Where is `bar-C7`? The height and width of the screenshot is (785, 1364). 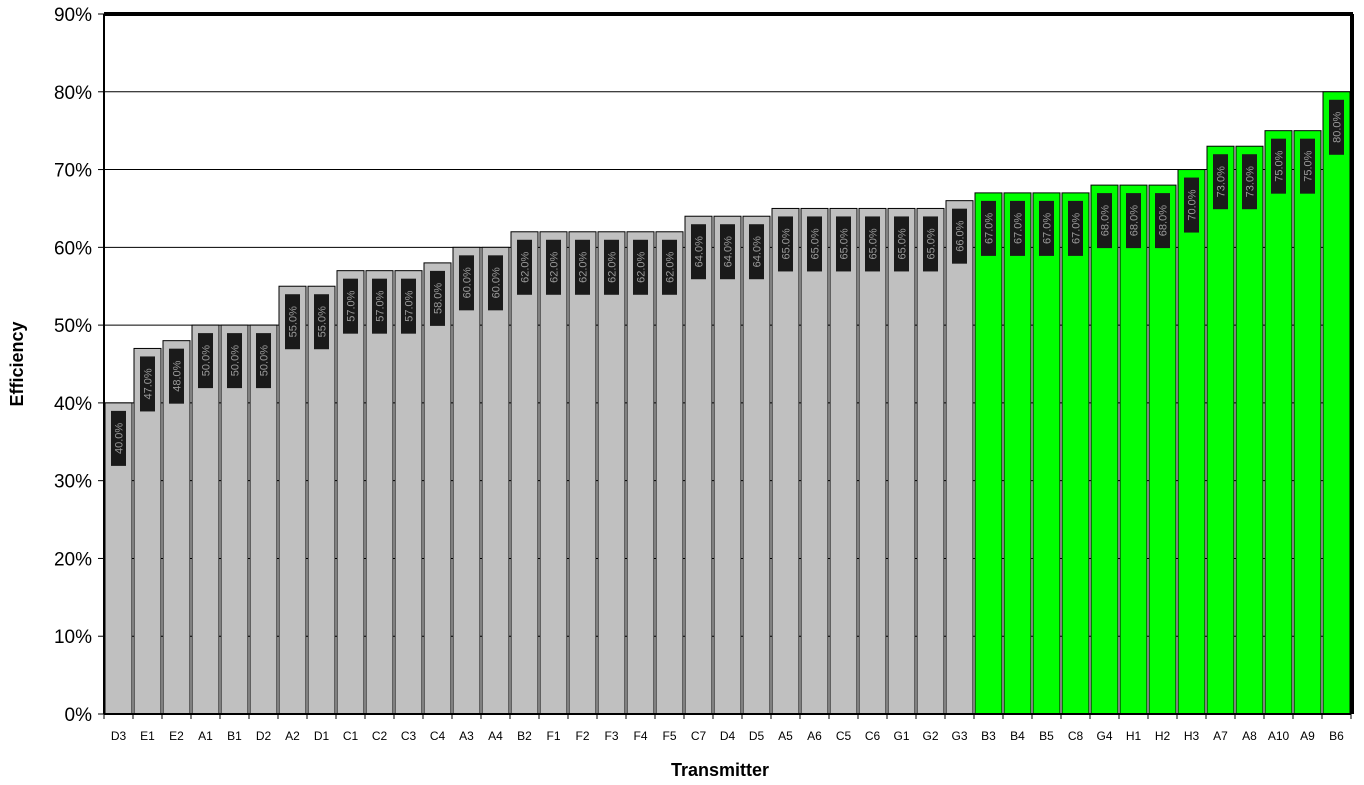 bar-C7 is located at coordinates (698, 465).